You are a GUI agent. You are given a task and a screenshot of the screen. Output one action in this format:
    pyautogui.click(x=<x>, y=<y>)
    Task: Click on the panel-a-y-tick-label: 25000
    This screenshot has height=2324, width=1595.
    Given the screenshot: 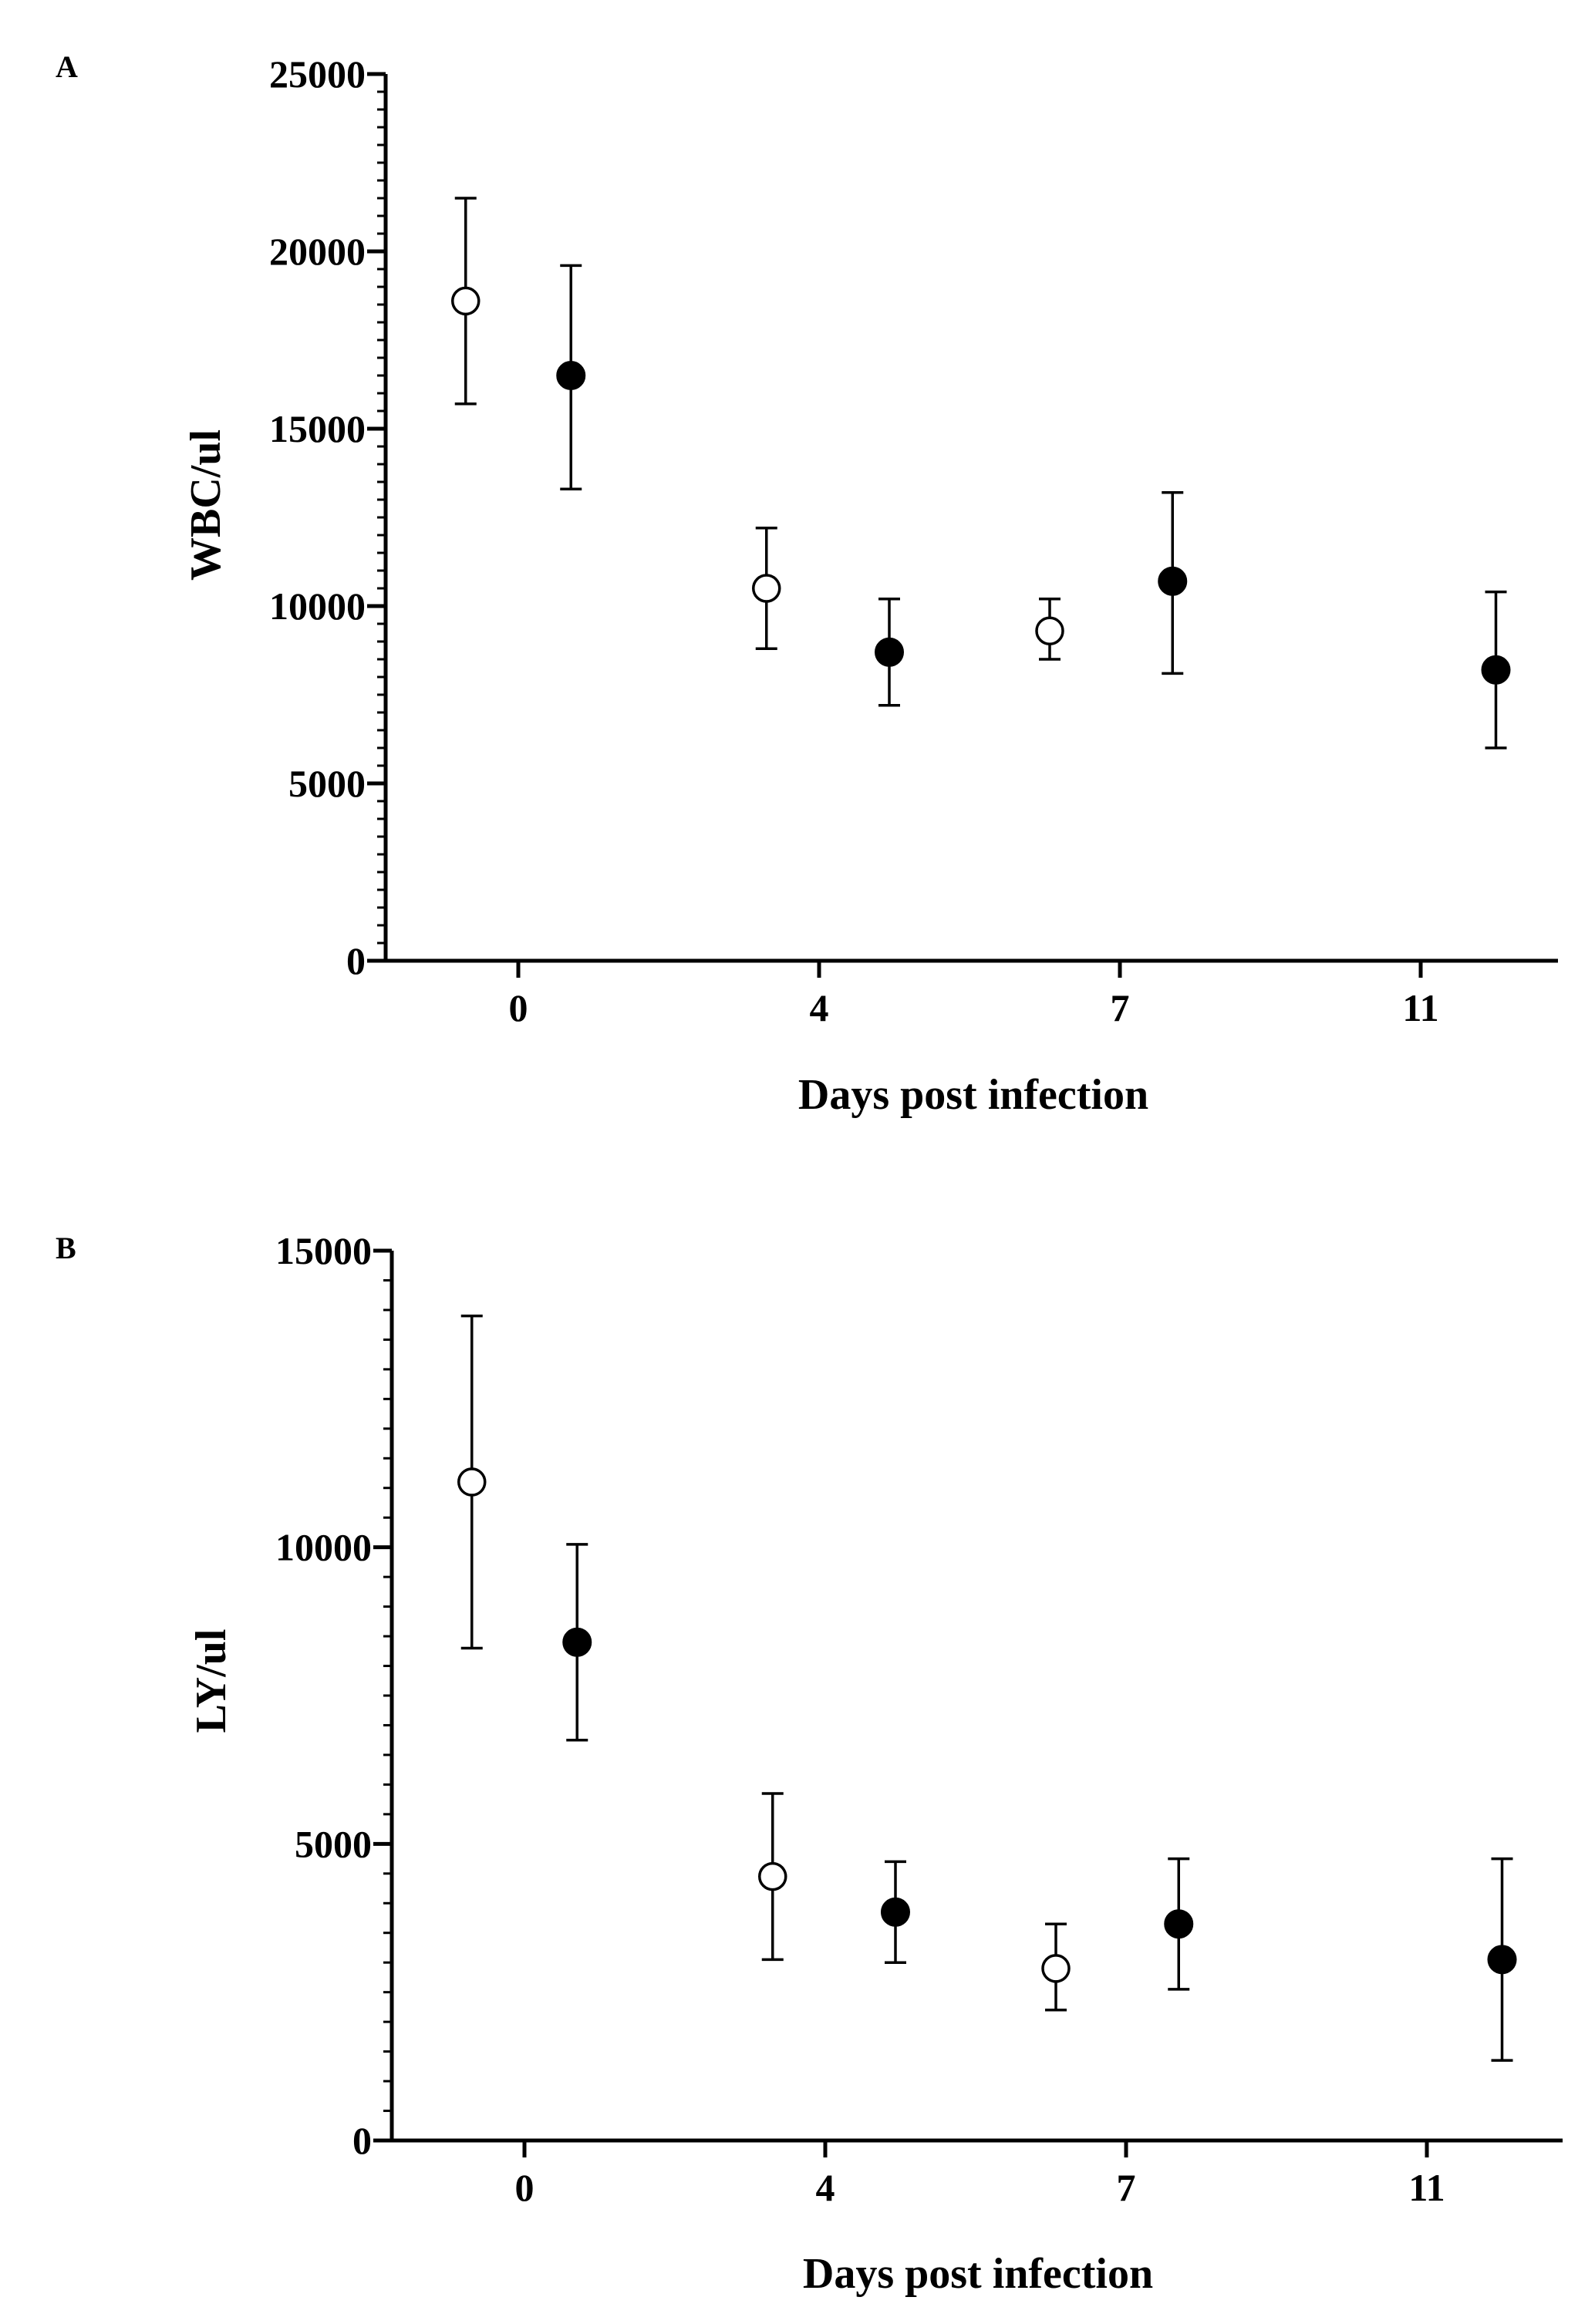 What is the action you would take?
    pyautogui.click(x=317, y=74)
    